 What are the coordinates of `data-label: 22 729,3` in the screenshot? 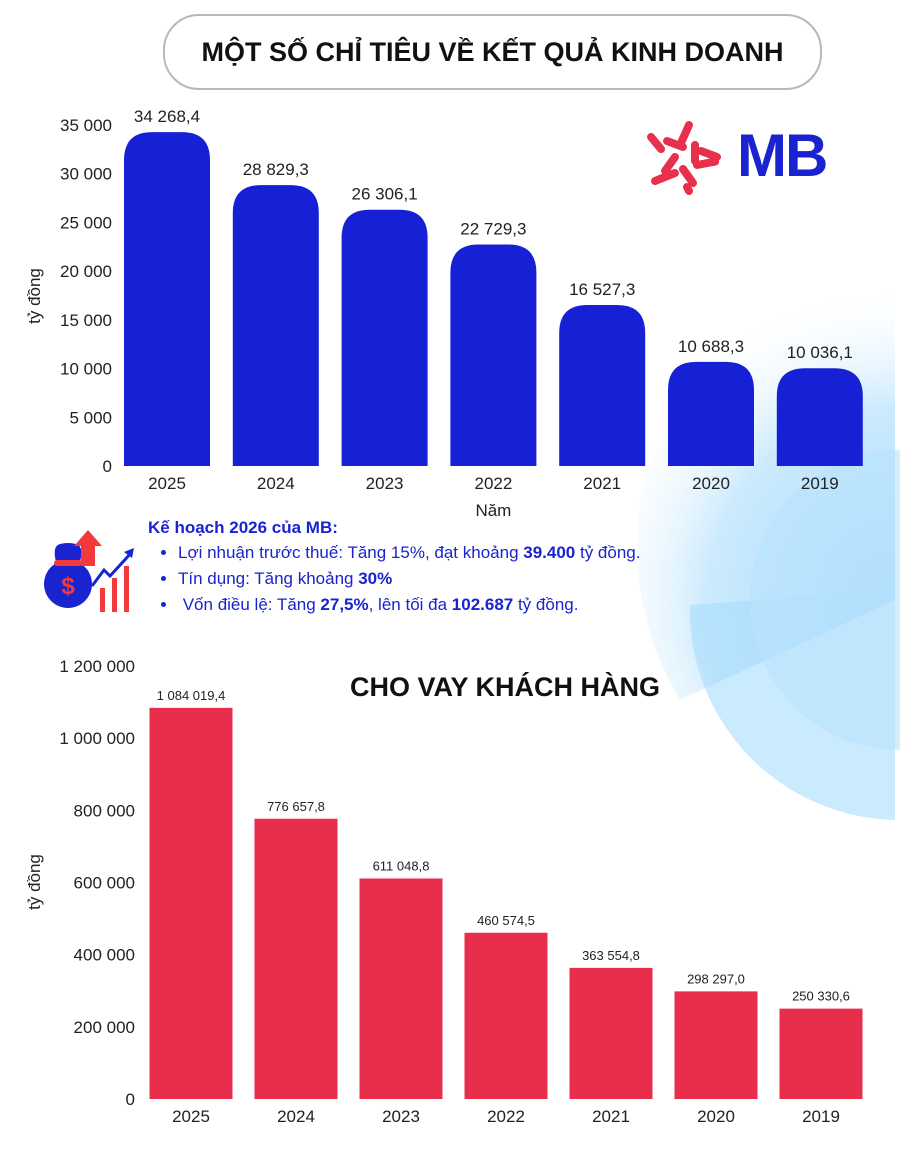 It's located at (493, 229).